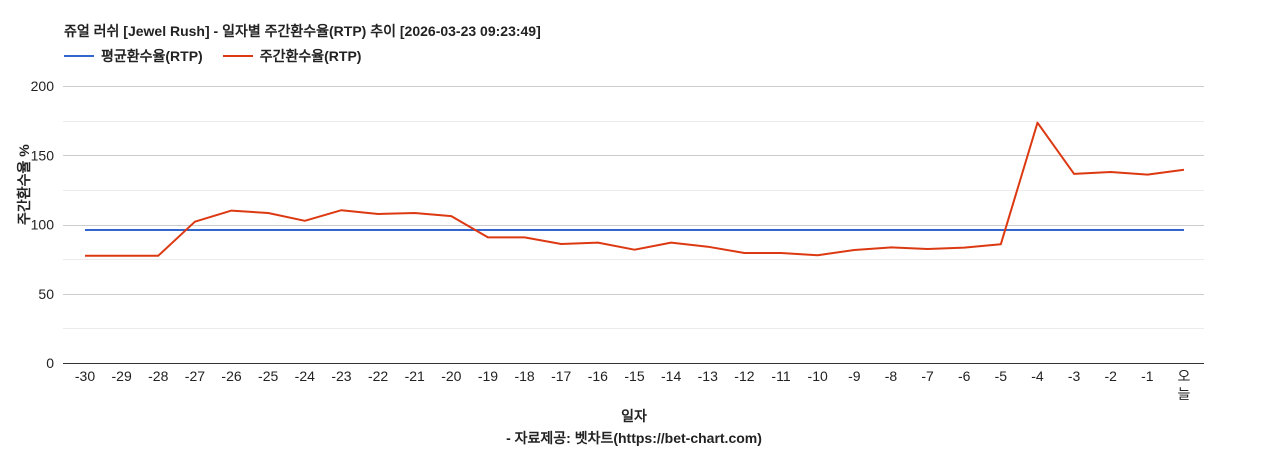 This screenshot has width=1268, height=450. I want to click on legend-swatch-red-icon, so click(237, 56).